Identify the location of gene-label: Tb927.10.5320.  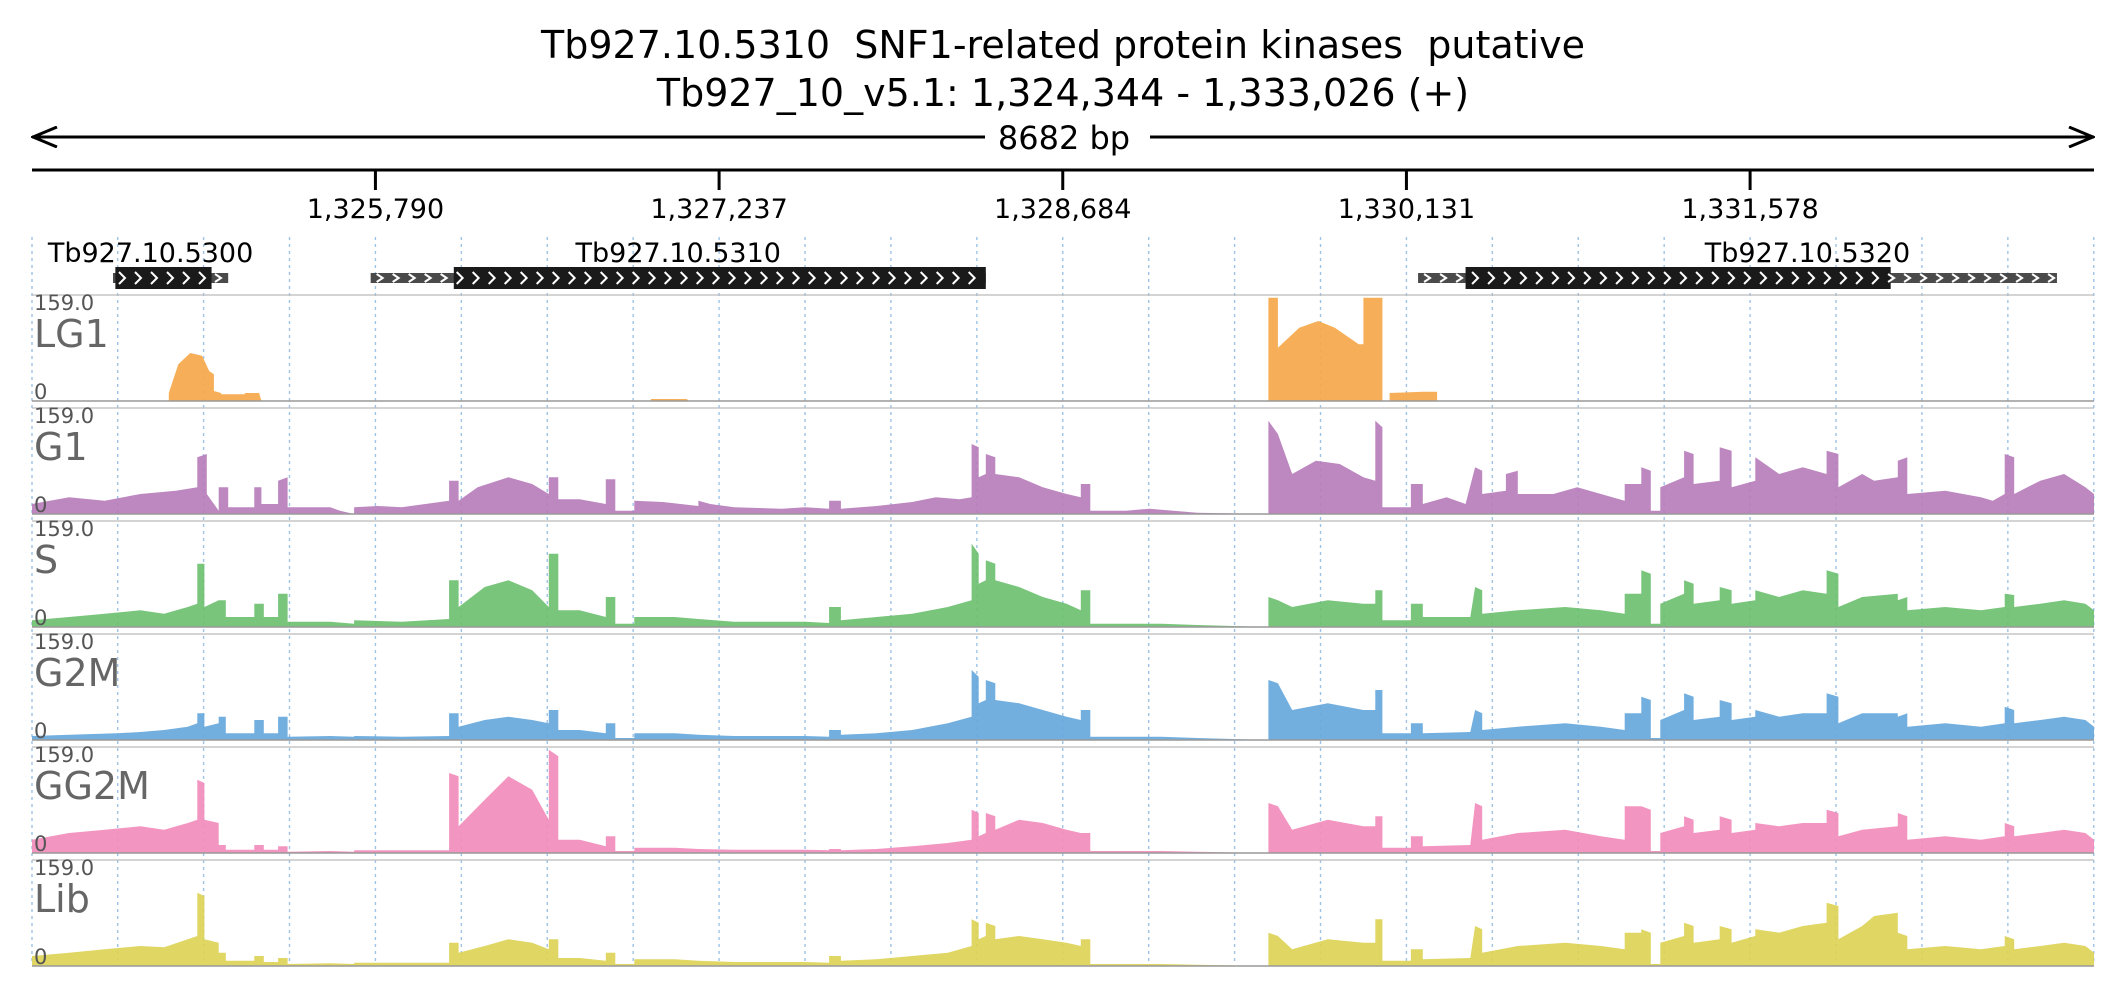
(1807, 253).